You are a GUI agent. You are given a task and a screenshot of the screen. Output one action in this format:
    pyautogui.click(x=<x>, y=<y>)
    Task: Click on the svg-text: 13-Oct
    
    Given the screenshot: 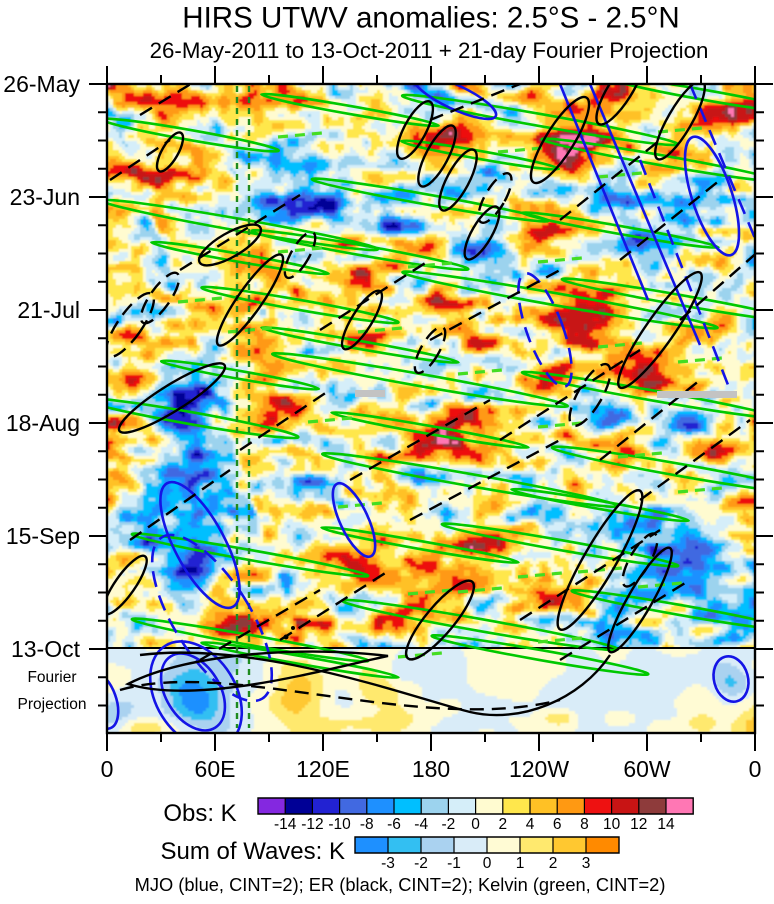 What is the action you would take?
    pyautogui.click(x=46, y=649)
    